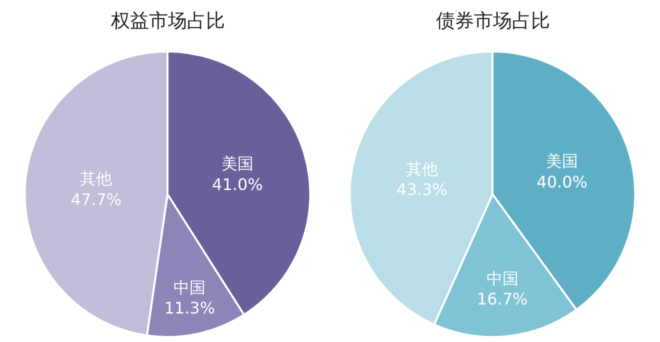 This screenshot has width=660, height=342. Describe the element at coordinates (96, 199) in the screenshot. I see `data-label: 47.7%` at that location.